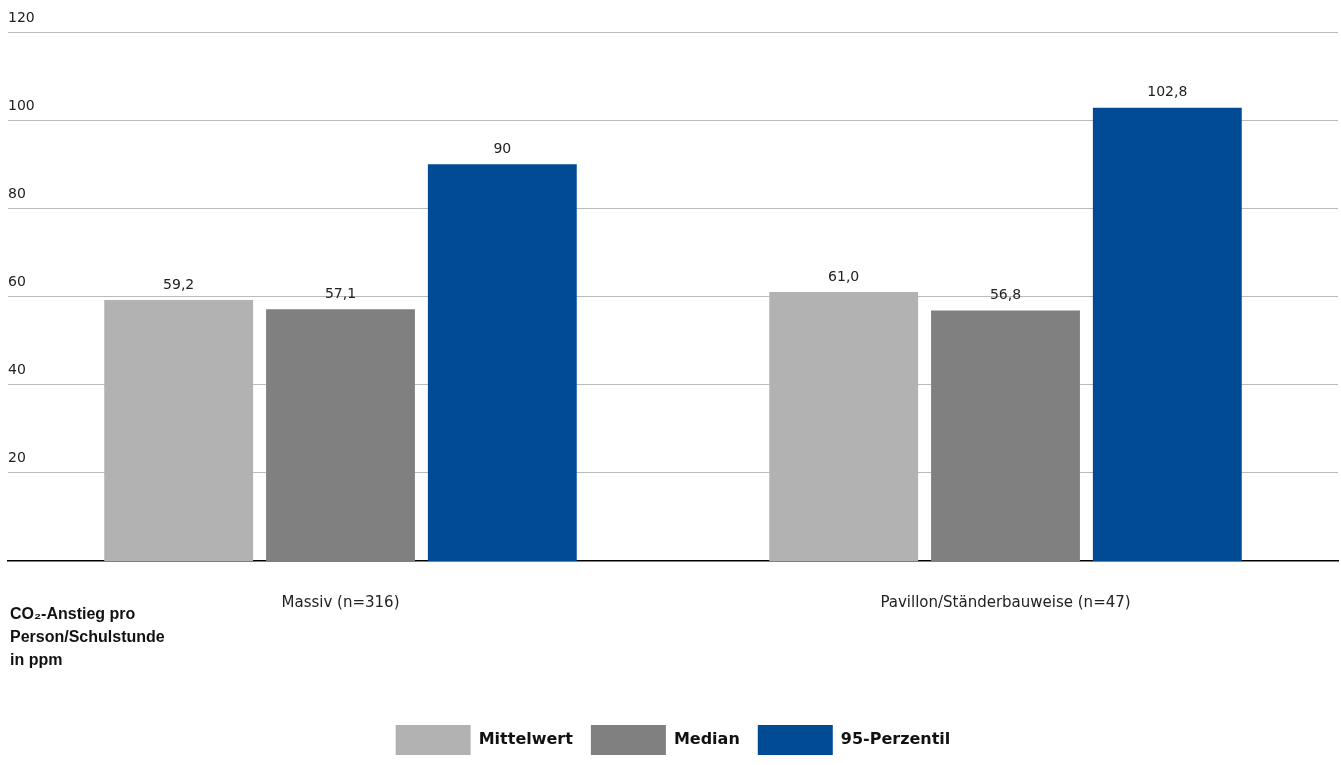  Describe the element at coordinates (21, 104) in the screenshot. I see `y-tick-label: 100` at that location.